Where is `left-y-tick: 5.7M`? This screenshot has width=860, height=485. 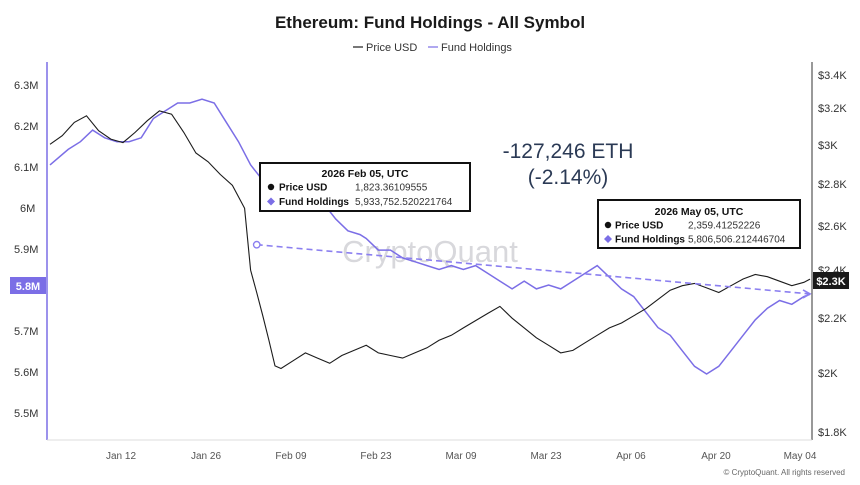 left-y-tick: 5.7M is located at coordinates (26, 332).